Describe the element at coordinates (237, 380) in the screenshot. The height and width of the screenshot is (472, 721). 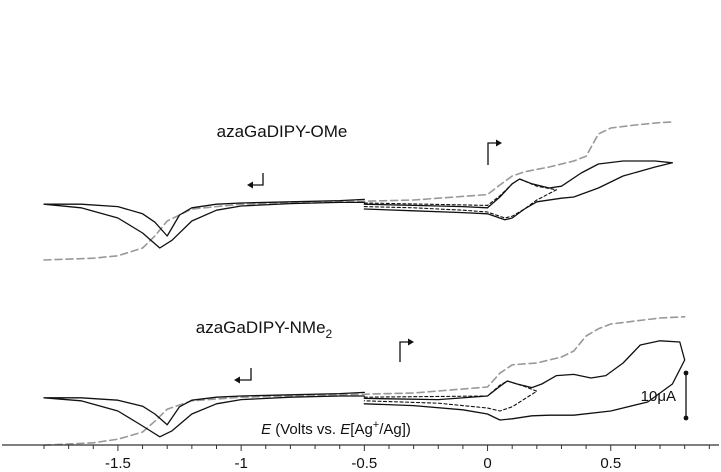
I see `sweep-arrowhead-left-bottom` at that location.